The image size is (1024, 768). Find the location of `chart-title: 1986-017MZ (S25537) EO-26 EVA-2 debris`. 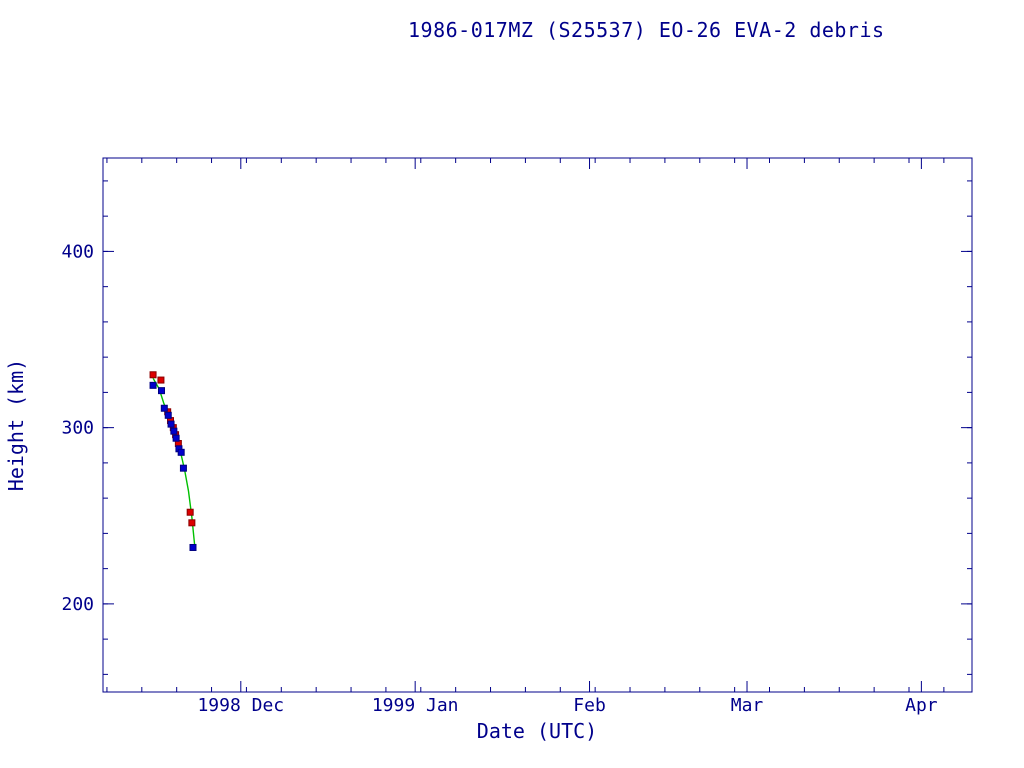

chart-title: 1986-017MZ (S25537) EO-26 EVA-2 debris is located at coordinates (646, 30).